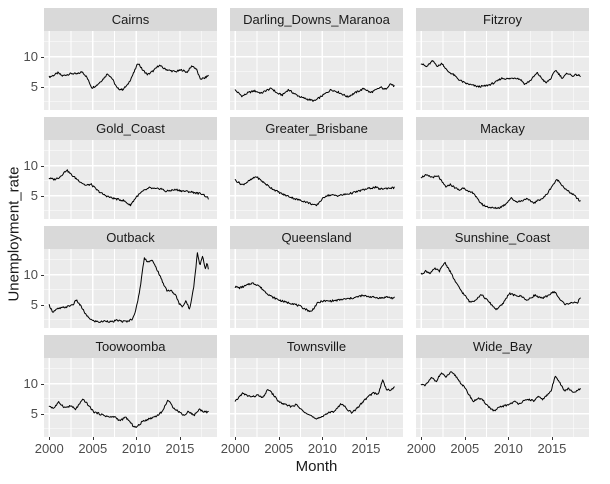  I want to click on facet-strip-label: Cairns, so click(130, 19).